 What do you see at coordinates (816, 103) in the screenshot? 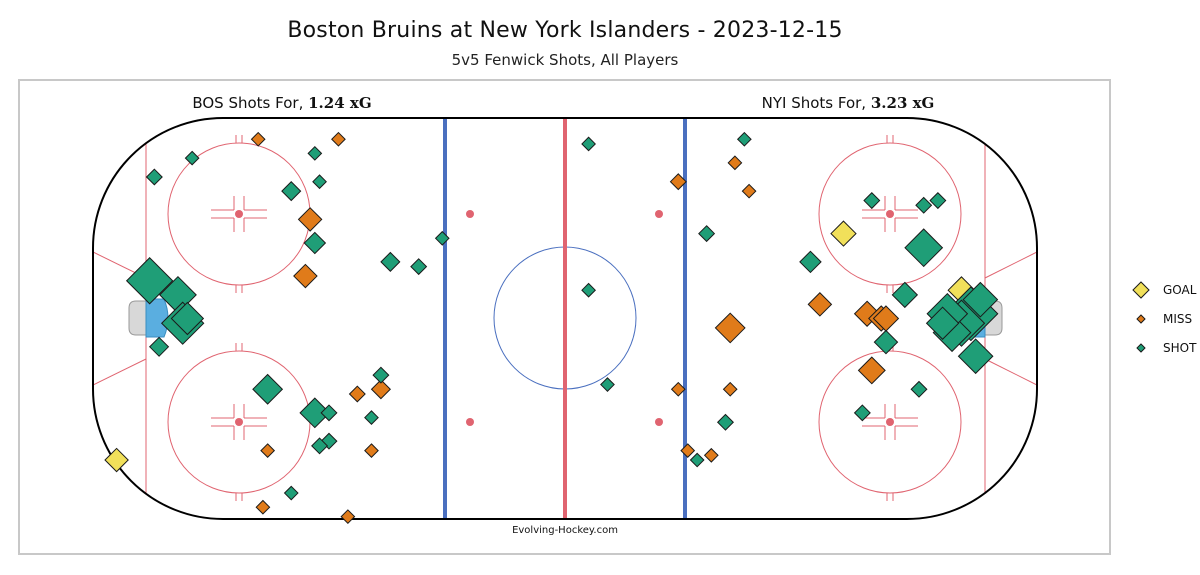
I see `home-team-label-text: NYI Shots For,` at bounding box center [816, 103].